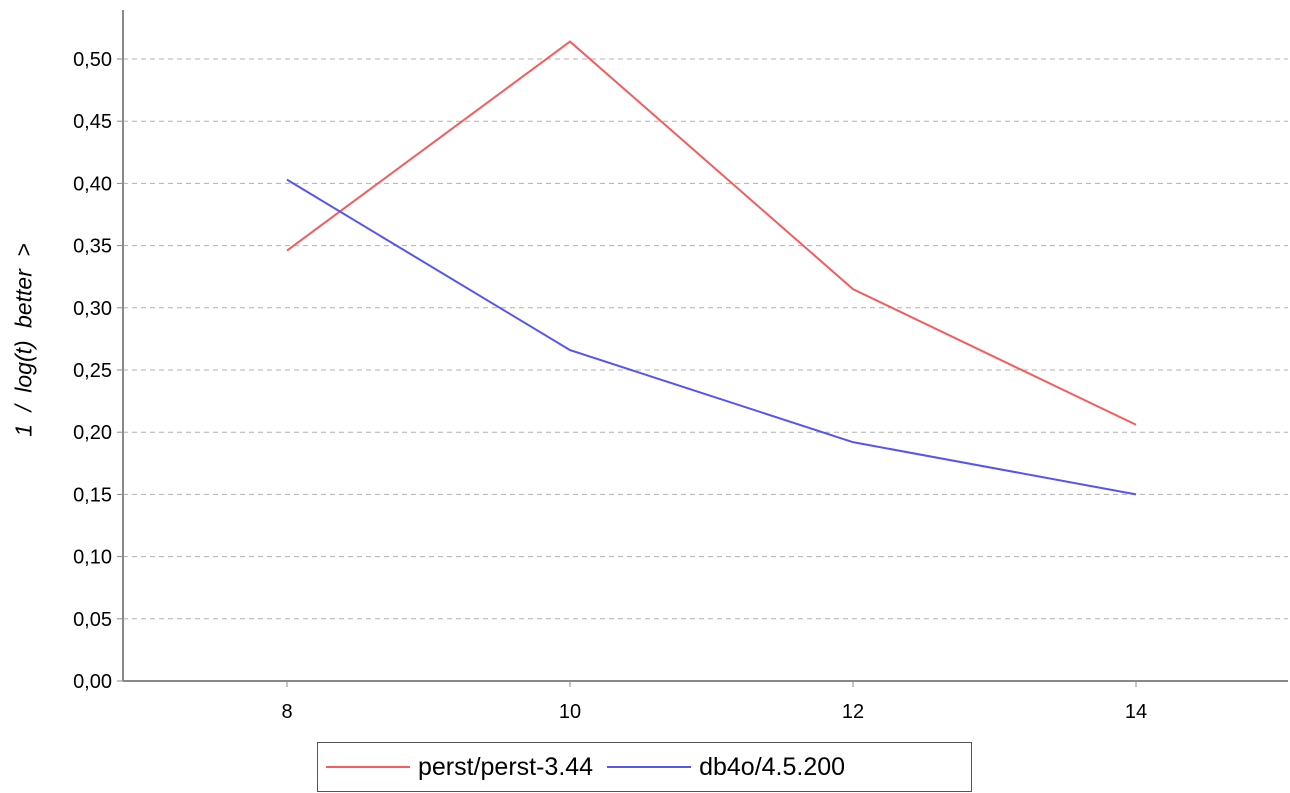 The image size is (1290, 793). I want to click on x-tick-label: 8, so click(286, 712).